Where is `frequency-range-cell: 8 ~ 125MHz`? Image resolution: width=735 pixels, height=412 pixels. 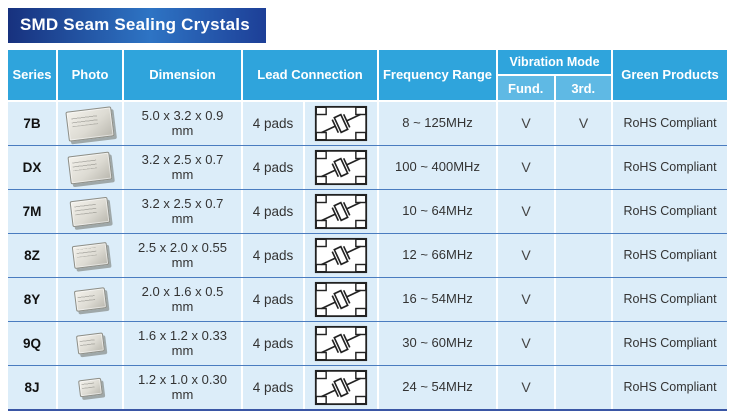 frequency-range-cell: 8 ~ 125MHz is located at coordinates (437, 123).